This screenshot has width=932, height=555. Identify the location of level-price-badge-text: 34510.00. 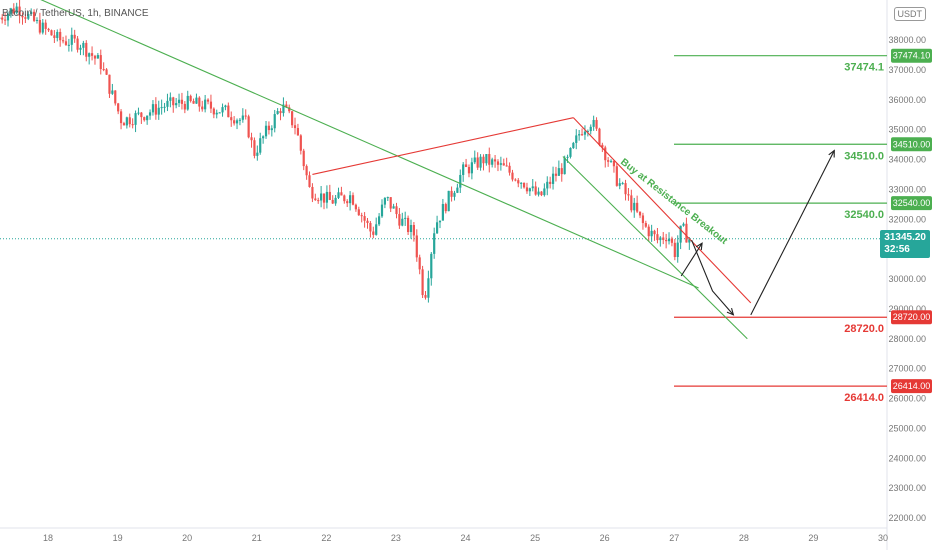
(912, 144).